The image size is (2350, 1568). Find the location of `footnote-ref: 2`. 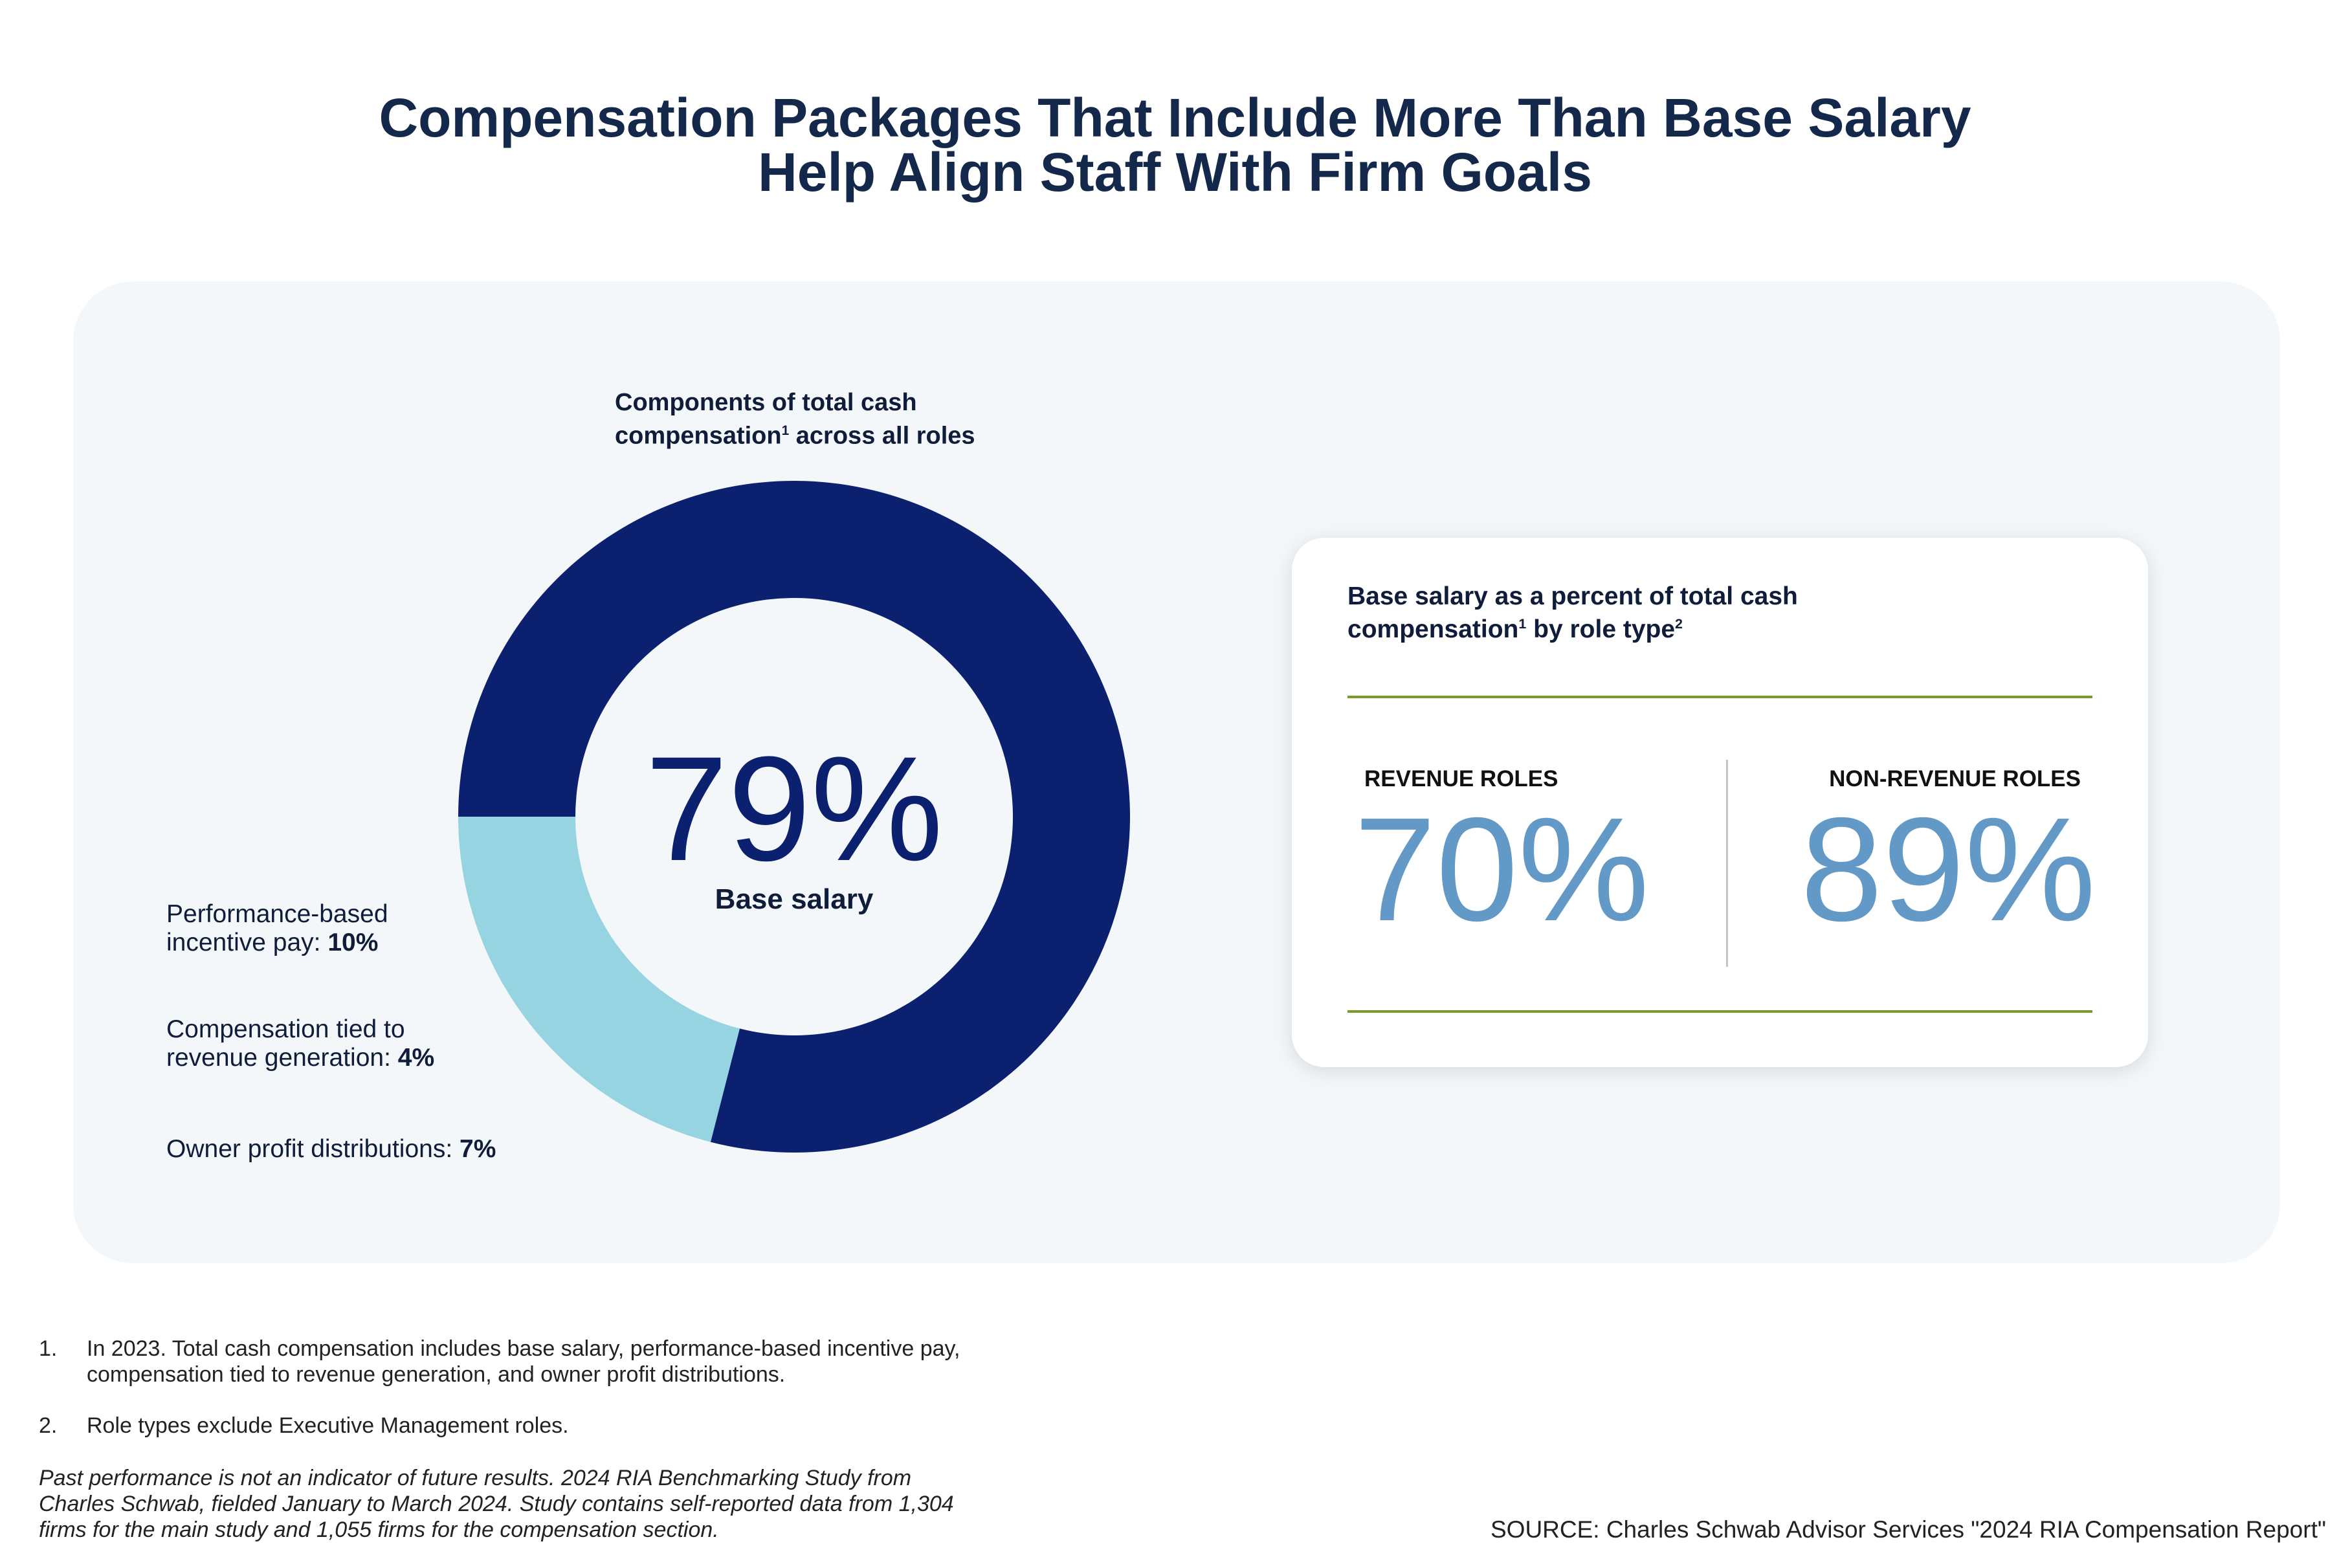

footnote-ref: 2 is located at coordinates (1679, 624).